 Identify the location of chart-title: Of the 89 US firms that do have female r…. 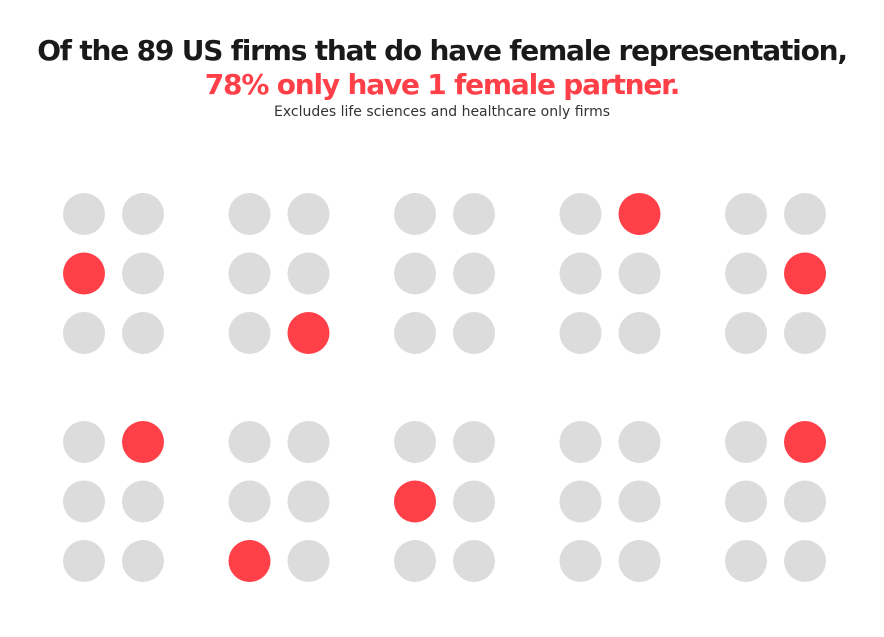
(442, 50).